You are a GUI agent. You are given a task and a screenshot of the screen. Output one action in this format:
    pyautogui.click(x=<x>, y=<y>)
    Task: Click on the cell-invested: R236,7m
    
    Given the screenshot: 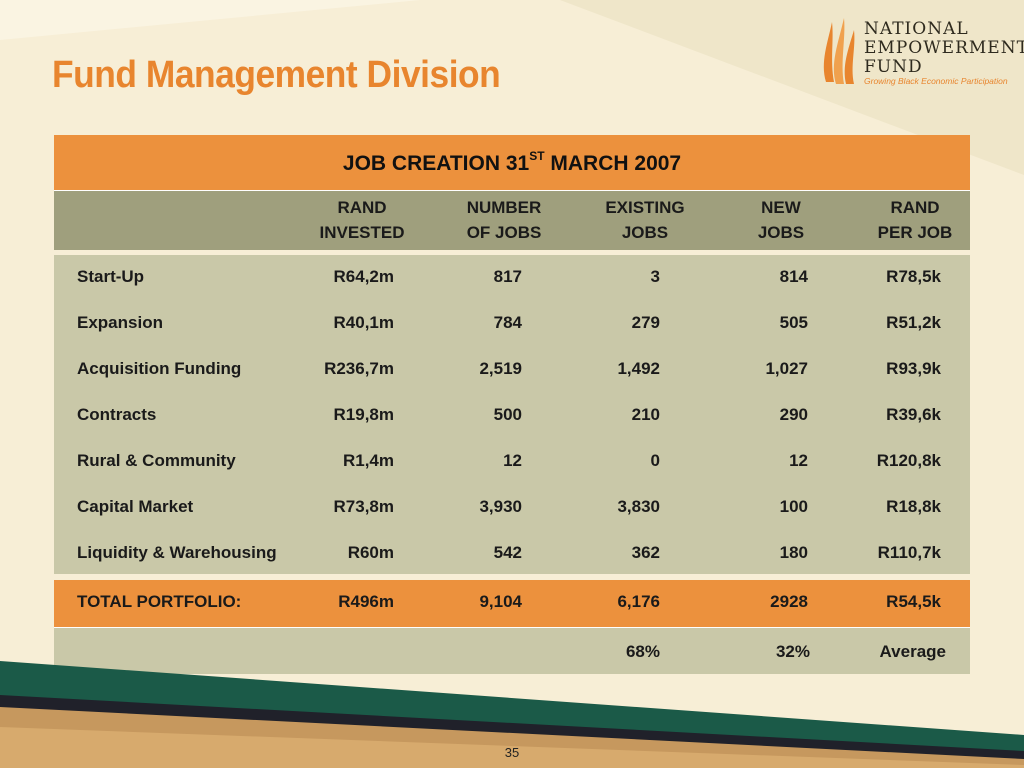 What is the action you would take?
    pyautogui.click(x=359, y=368)
    